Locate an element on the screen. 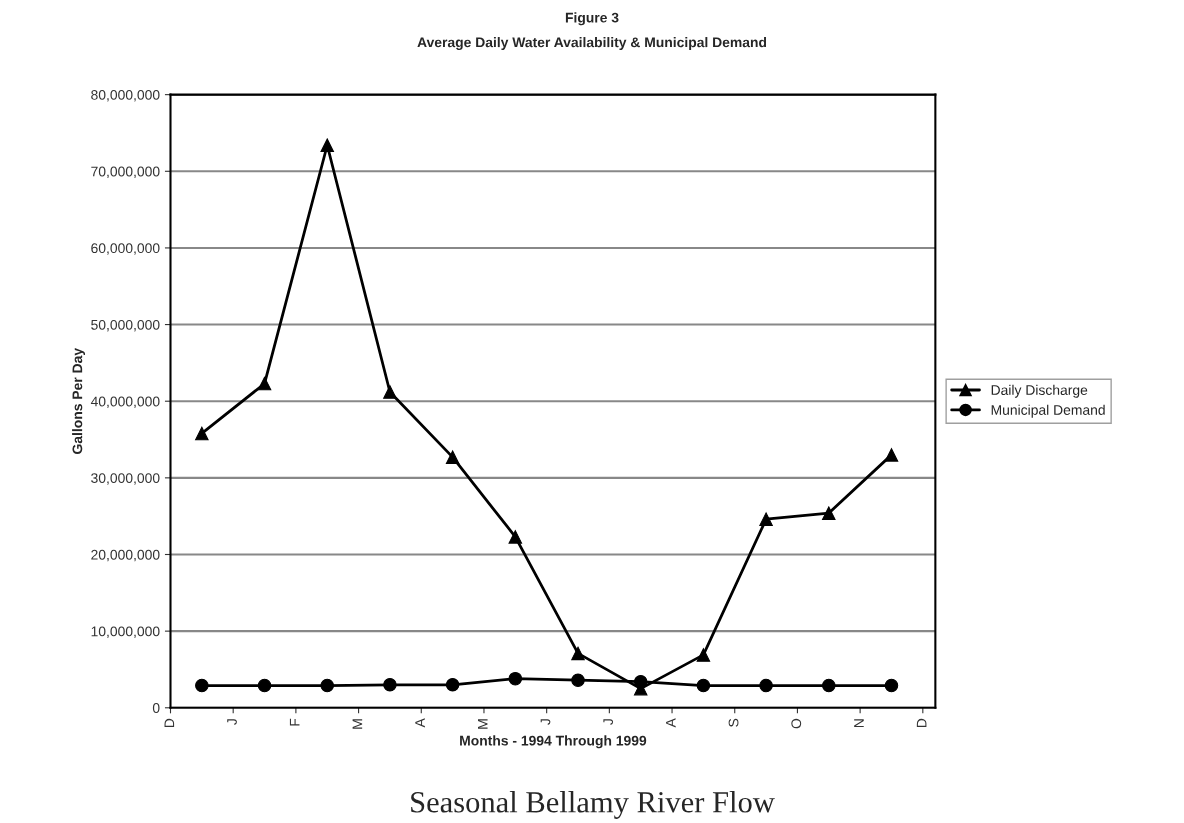 The width and height of the screenshot is (1184, 823). x-tick-label: N is located at coordinates (859, 723).